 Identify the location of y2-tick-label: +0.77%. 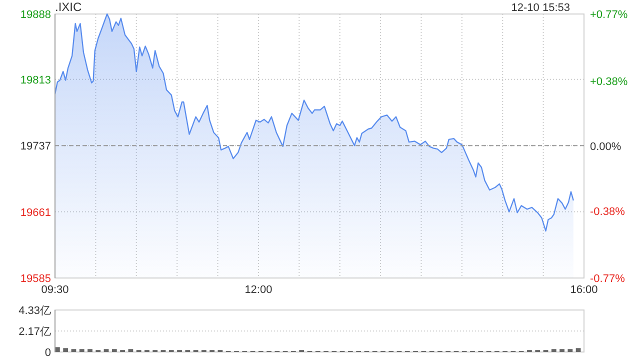
(609, 15).